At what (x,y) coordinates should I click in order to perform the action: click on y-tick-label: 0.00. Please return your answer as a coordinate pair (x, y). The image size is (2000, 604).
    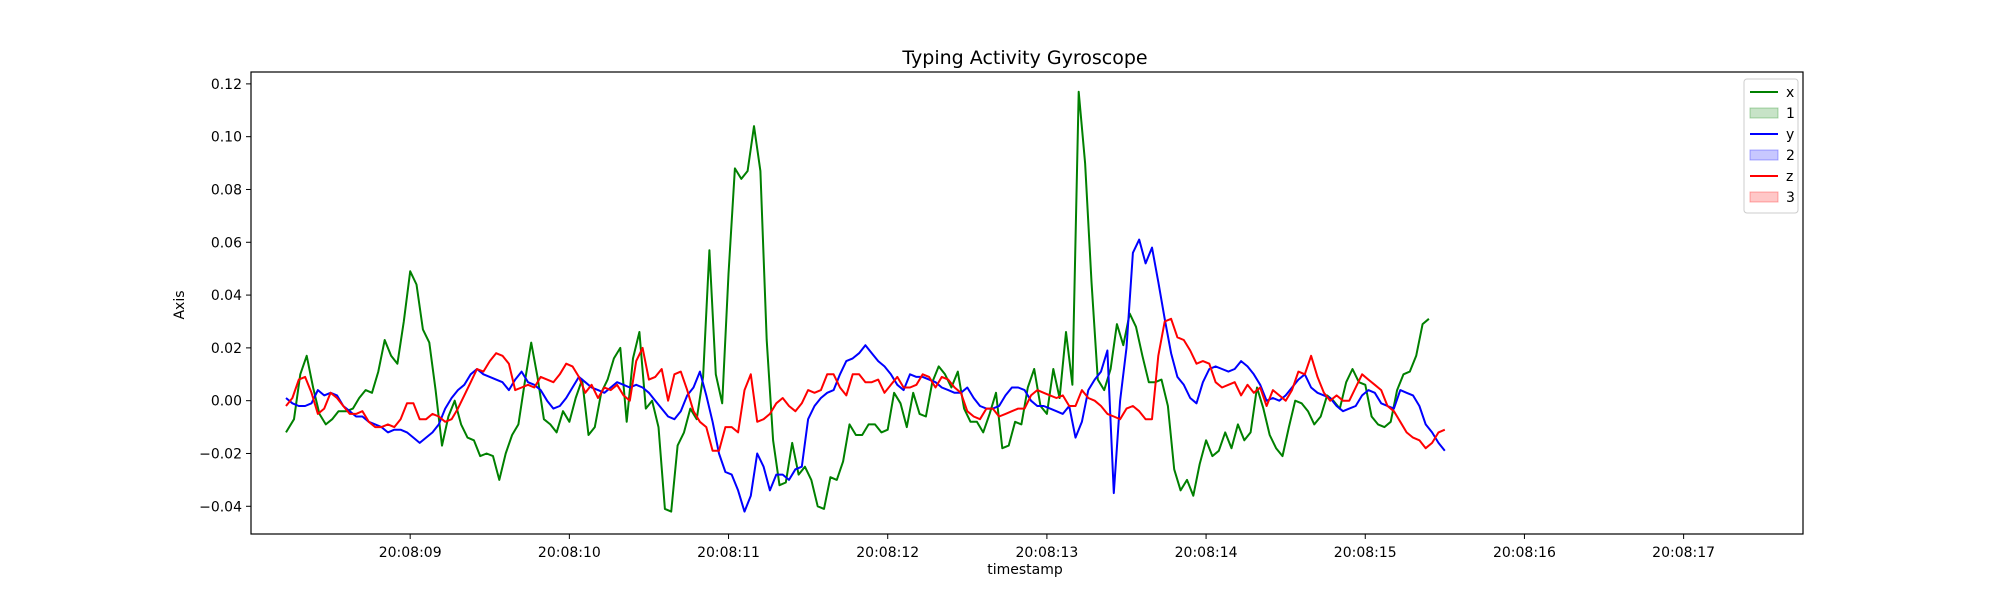
    Looking at the image, I should click on (226, 402).